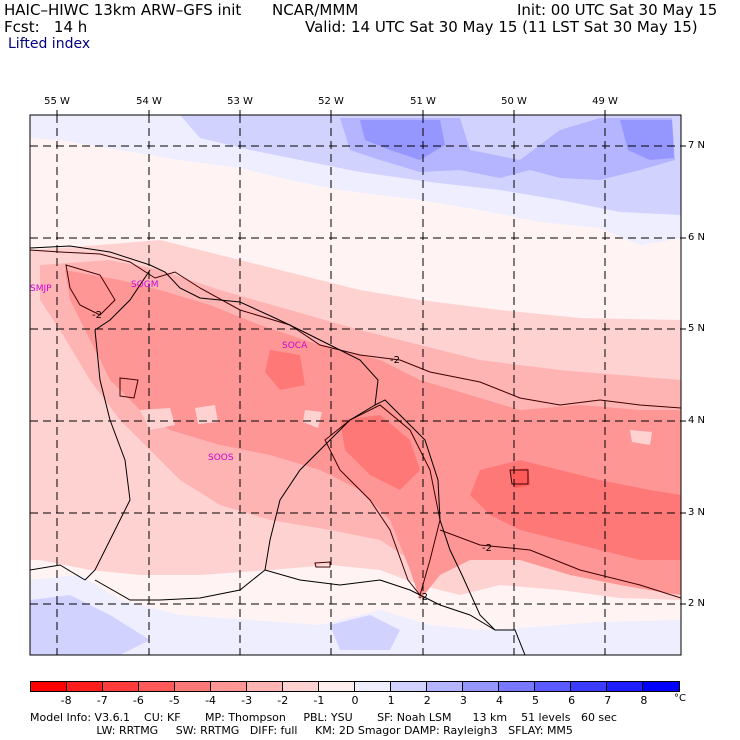 The image size is (740, 740). Describe the element at coordinates (331, 101) in the screenshot. I see `lon-label: 52 W` at that location.